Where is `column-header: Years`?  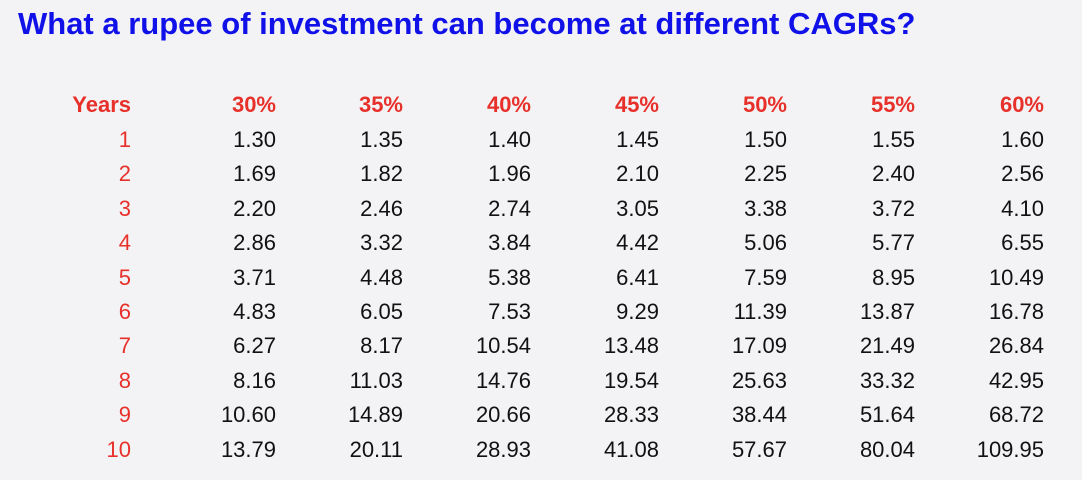 column-header: Years is located at coordinates (101, 104).